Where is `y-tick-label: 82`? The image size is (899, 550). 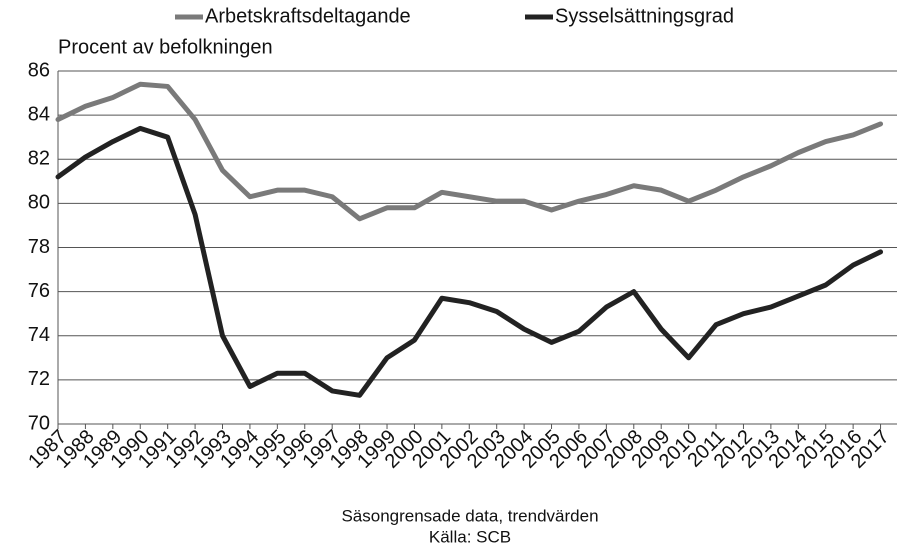
y-tick-label: 82 is located at coordinates (39, 159).